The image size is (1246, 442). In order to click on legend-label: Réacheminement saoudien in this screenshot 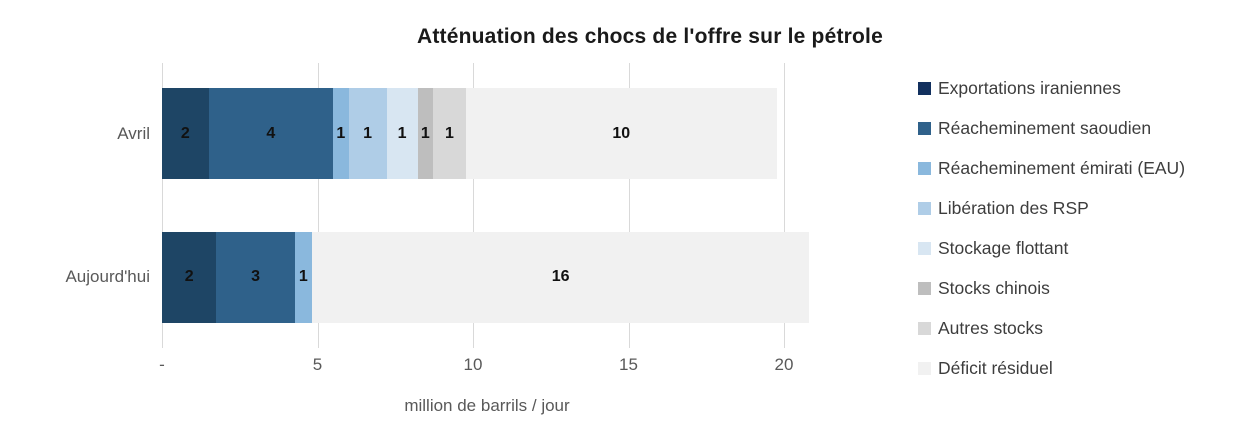, I will do `click(1045, 127)`.